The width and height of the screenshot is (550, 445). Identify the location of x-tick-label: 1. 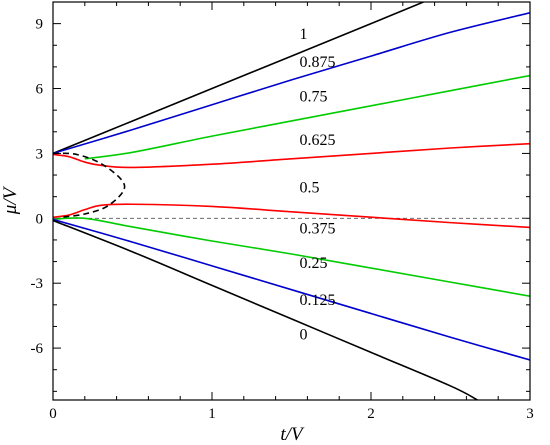
(212, 414).